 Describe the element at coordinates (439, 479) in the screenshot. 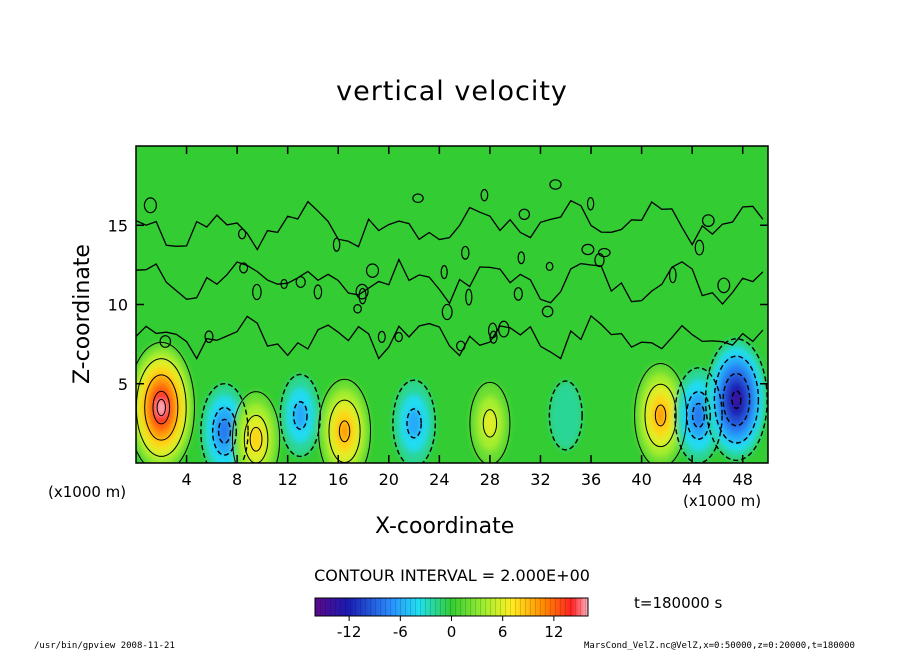

I see `x-tick-label: 24` at that location.